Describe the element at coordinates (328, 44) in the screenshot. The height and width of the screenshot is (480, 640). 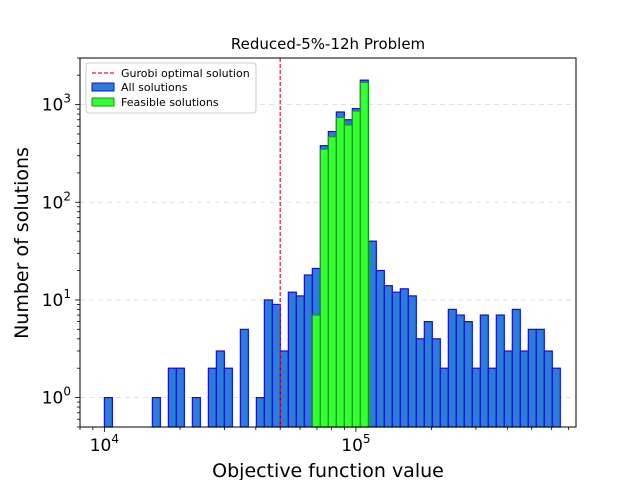
I see `chart-title: Reduced-5%-12h Problem` at that location.